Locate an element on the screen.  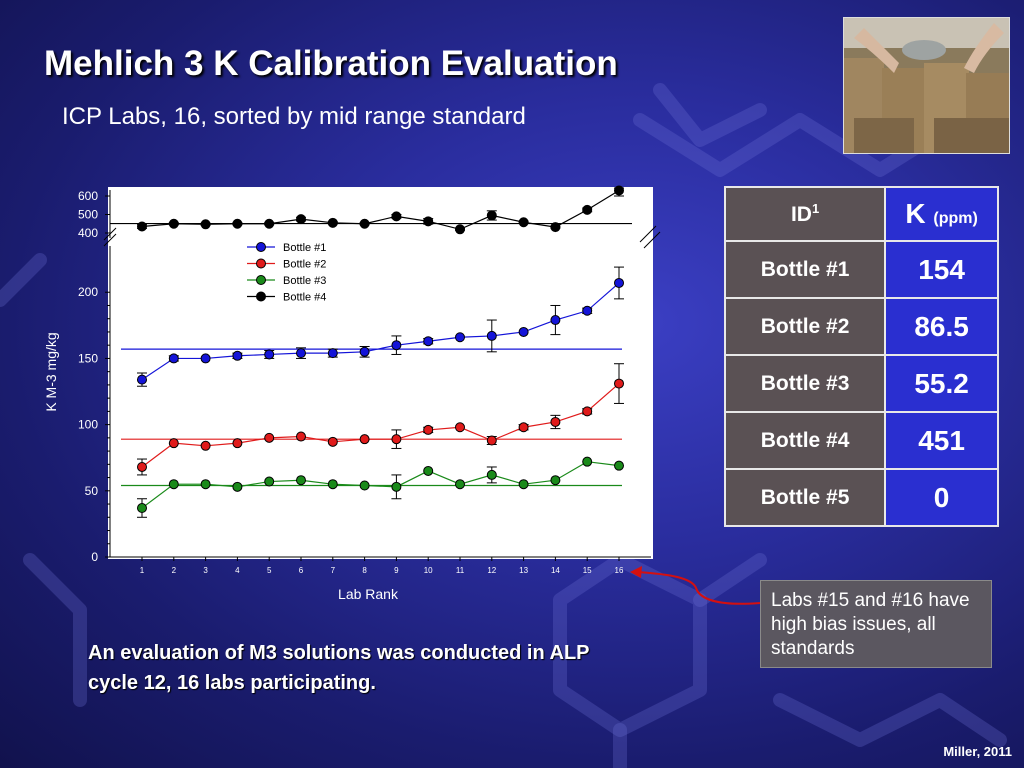
table-cell-id: Bottle #4 is located at coordinates (805, 440).